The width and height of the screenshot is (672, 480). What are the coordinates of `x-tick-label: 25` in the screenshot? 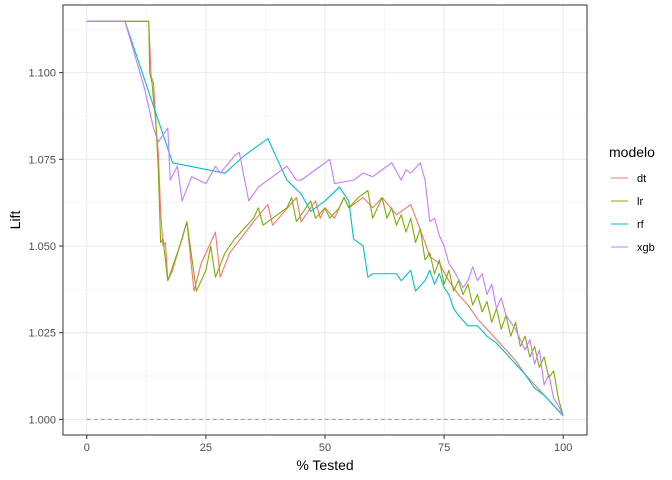 It's located at (206, 448).